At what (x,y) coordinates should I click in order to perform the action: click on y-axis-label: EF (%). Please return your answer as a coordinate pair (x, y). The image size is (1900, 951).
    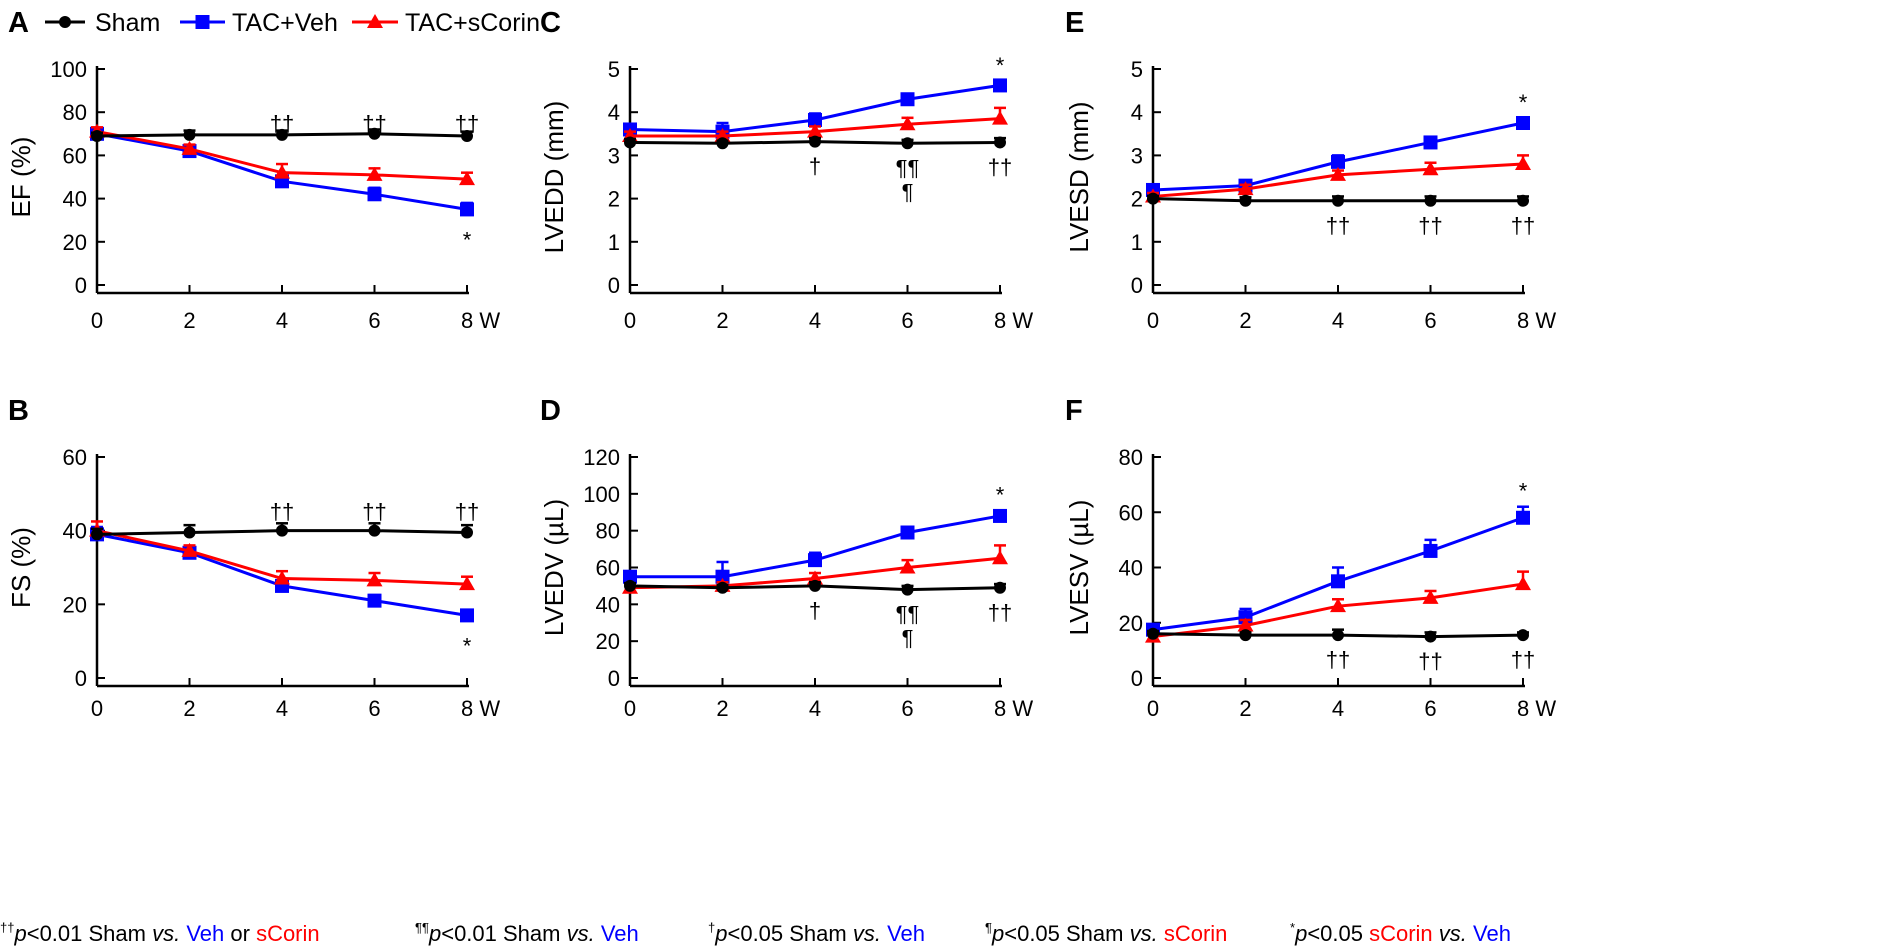
    Looking at the image, I should click on (21, 177).